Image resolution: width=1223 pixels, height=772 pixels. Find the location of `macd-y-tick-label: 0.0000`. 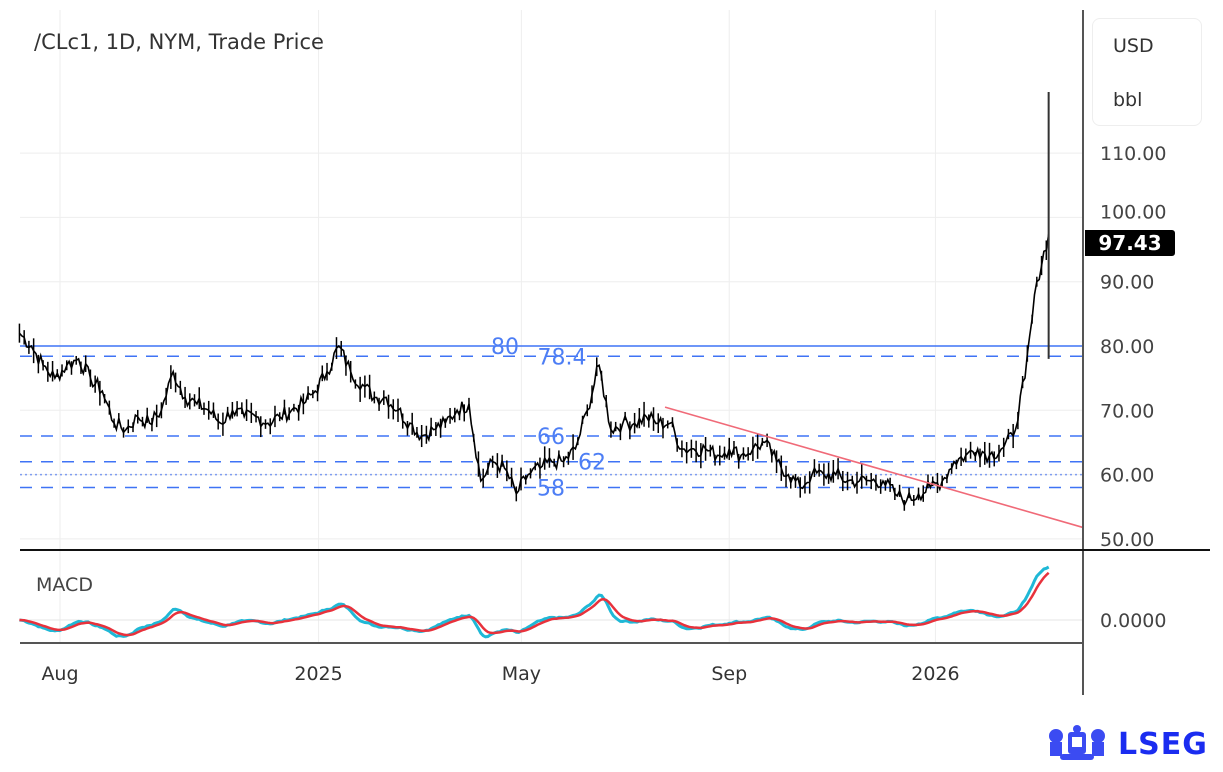

macd-y-tick-label: 0.0000 is located at coordinates (1133, 621).